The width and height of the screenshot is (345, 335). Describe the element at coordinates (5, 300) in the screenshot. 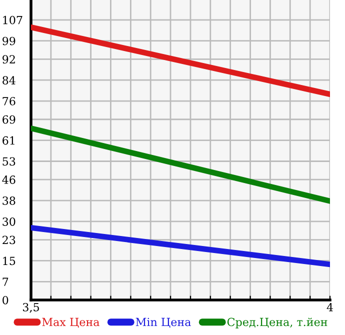

I see `y-tick-label: 0` at that location.